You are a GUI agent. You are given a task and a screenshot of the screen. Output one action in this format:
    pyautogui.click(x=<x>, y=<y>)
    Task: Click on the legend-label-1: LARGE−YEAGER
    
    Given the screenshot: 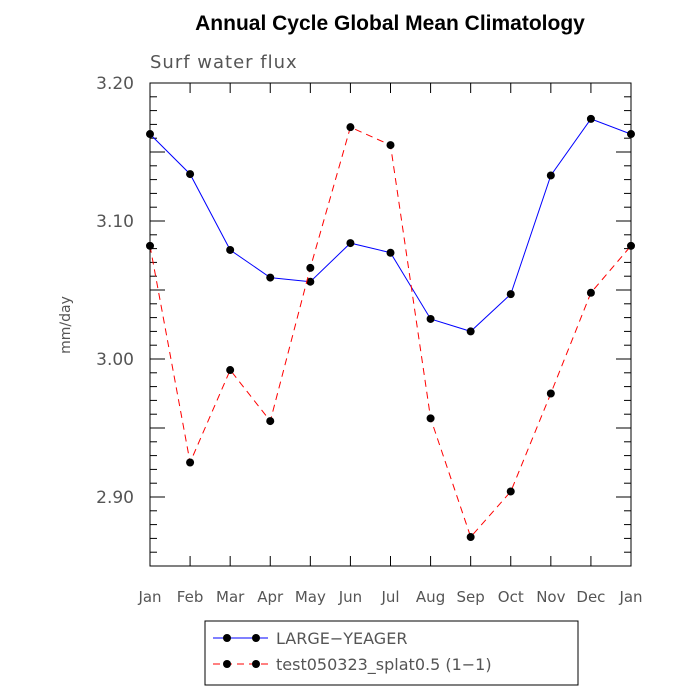 What is the action you would take?
    pyautogui.click(x=341, y=638)
    